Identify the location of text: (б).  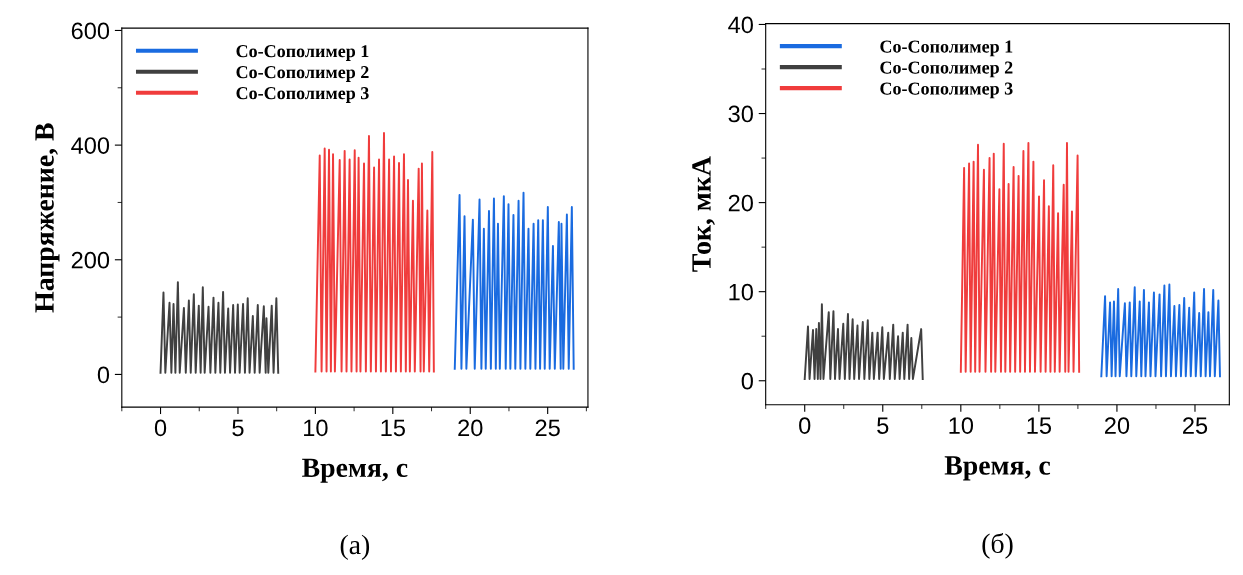
(997, 545).